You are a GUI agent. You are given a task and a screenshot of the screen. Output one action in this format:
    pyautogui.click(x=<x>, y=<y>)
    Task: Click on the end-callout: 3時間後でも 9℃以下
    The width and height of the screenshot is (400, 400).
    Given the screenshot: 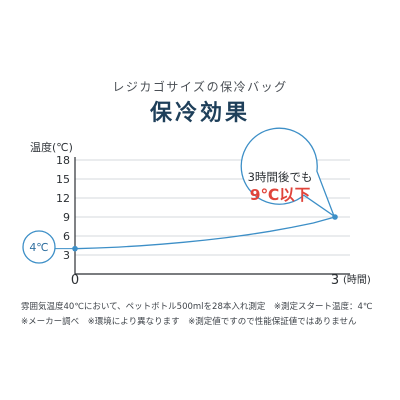 What is the action you would take?
    pyautogui.click(x=288, y=172)
    